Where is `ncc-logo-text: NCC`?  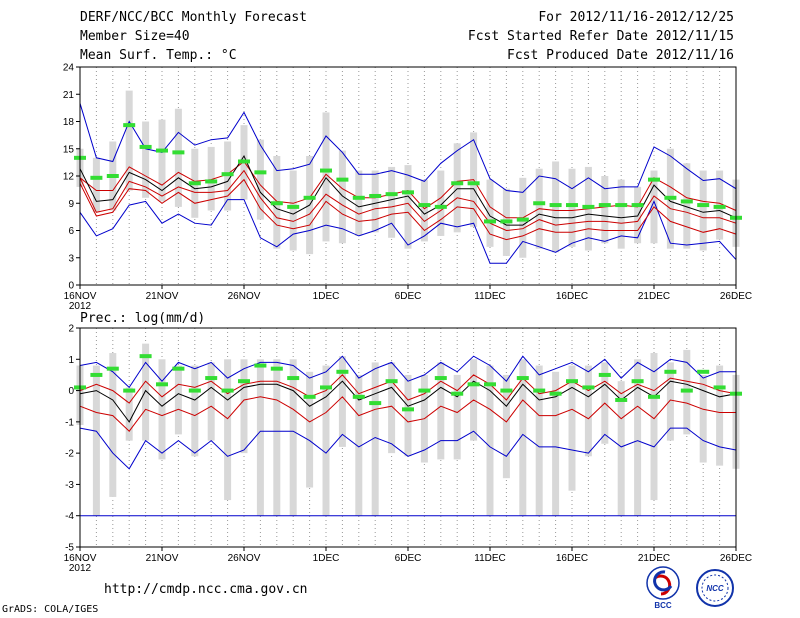
ncc-logo-text: NCC is located at coordinates (715, 588).